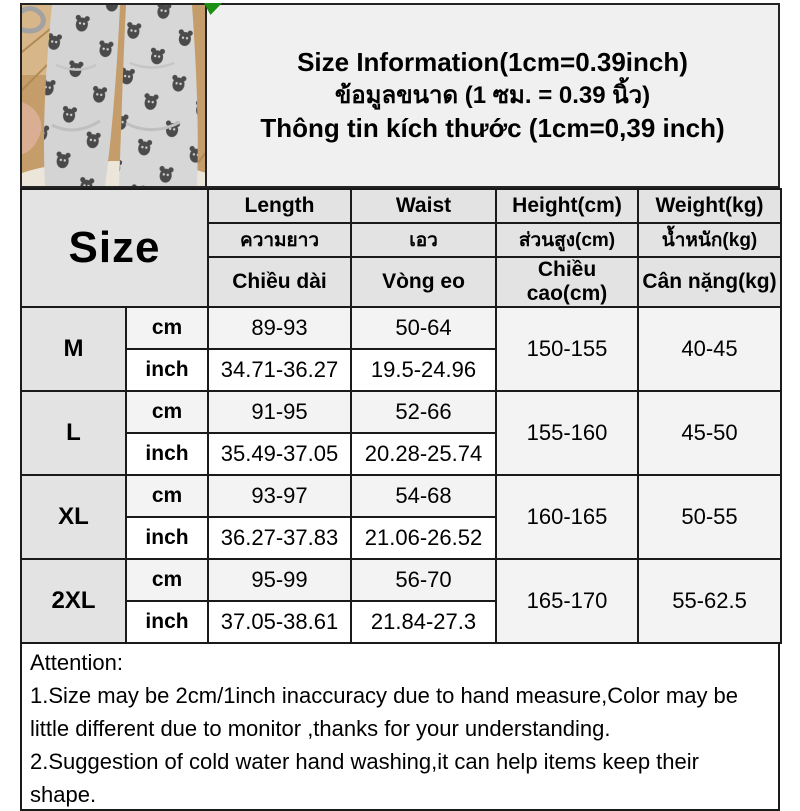 The width and height of the screenshot is (800, 811). I want to click on col-header-waist-vi: Vòng eo, so click(424, 282).